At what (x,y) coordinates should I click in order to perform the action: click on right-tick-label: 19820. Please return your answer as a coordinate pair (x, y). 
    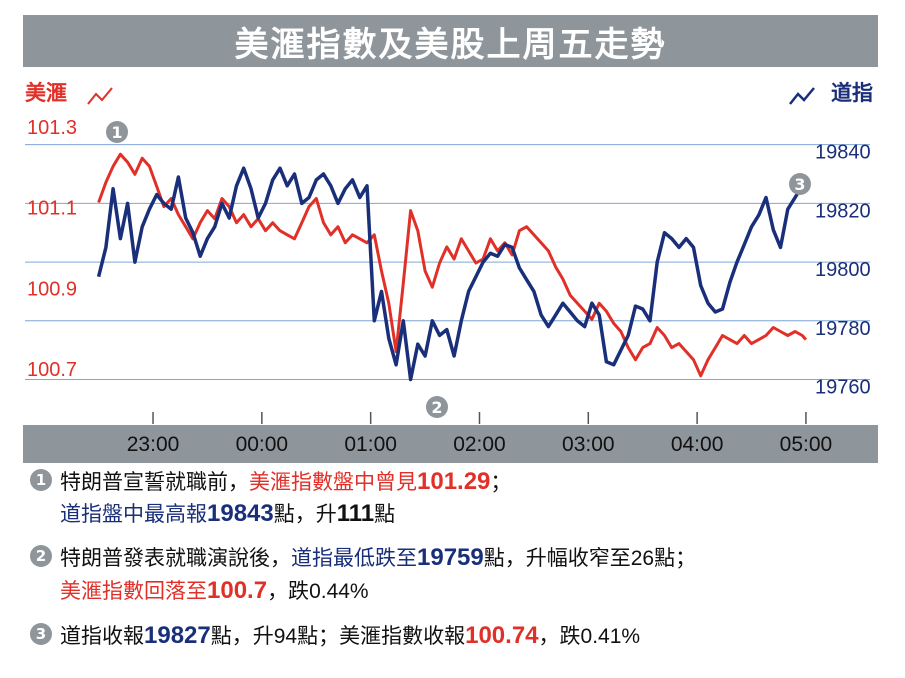
    Looking at the image, I should click on (843, 211).